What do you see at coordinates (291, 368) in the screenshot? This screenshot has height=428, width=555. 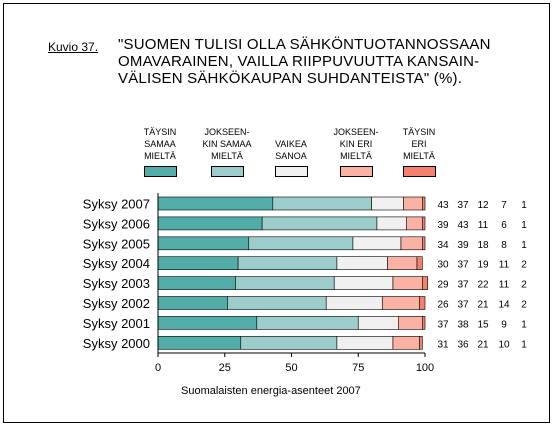 I see `x-tick-label: 50` at bounding box center [291, 368].